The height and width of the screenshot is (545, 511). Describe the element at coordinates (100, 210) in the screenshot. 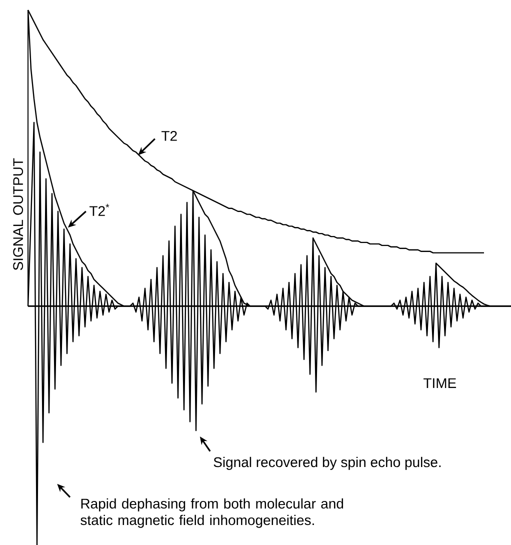

I see `annotation: T2$^{*}$` at that location.